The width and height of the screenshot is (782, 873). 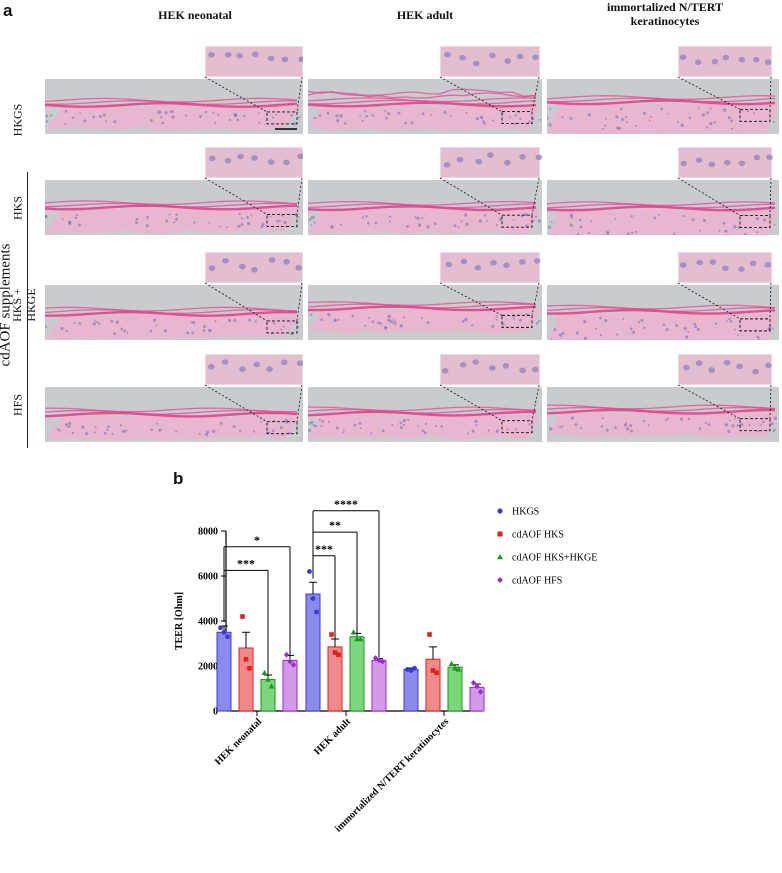 I want to click on row-label-hks: HKS, so click(x=17, y=208).